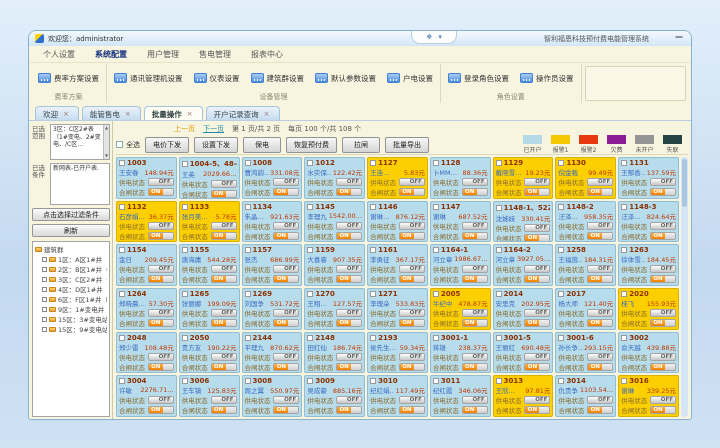 Image resolution: width=720 pixels, height=448 pixels. Describe the element at coordinates (272, 265) in the screenshot. I see `meter-card: 1157 张杰 686.99元 供电状态 OFF 合闸状态 ON` at that location.